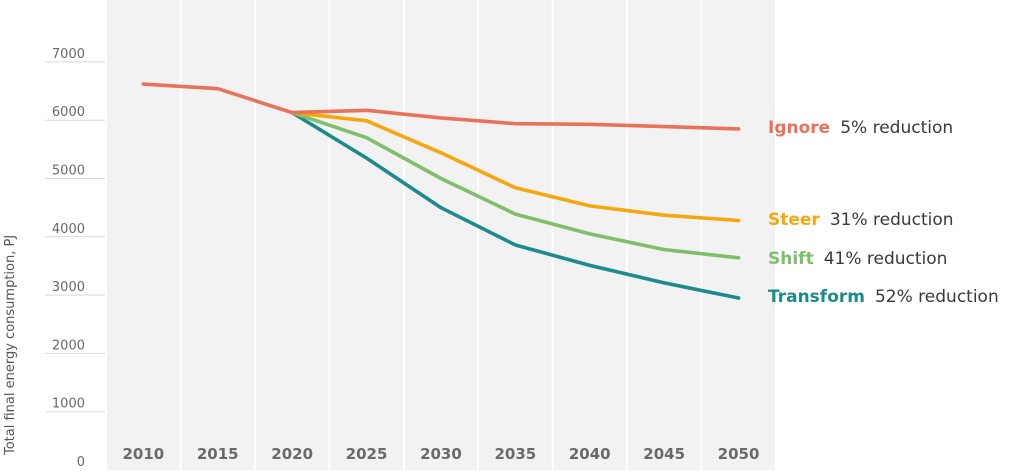 This screenshot has width=1022, height=473. What do you see at coordinates (886, 259) in the screenshot?
I see `series-note: 41% reduction` at bounding box center [886, 259].